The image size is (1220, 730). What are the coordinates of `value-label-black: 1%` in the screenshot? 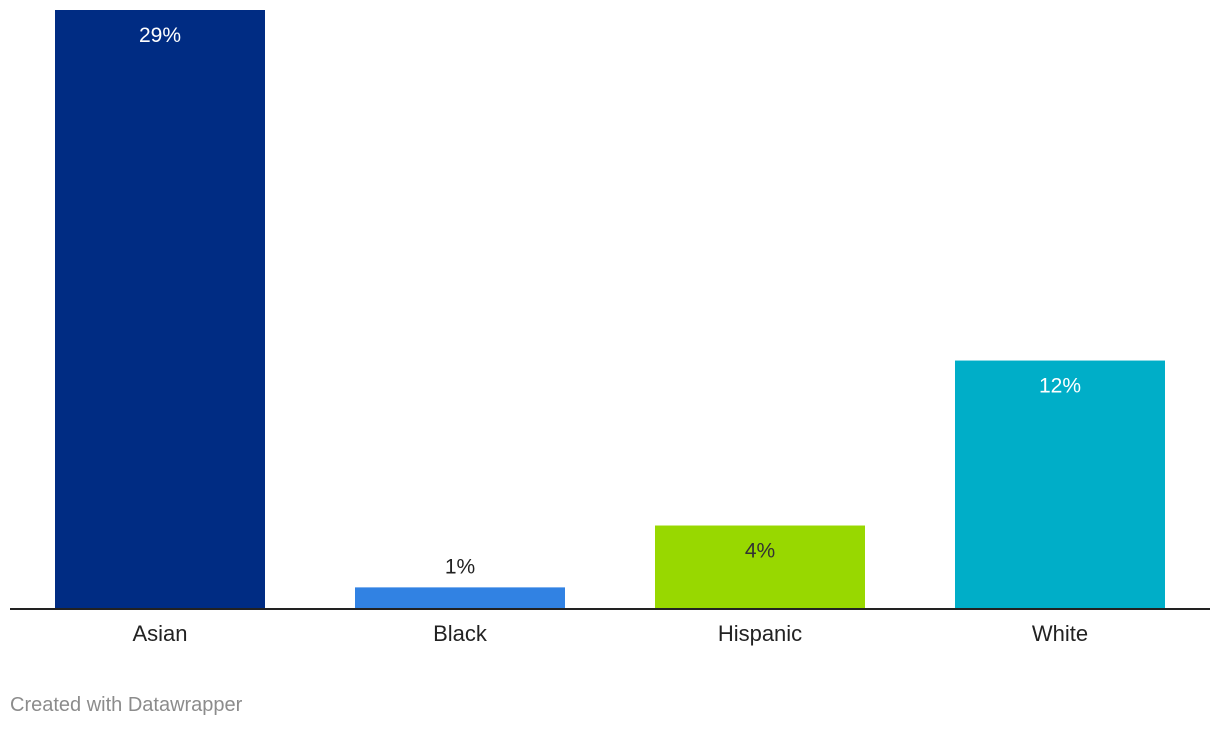 It's located at (460, 566).